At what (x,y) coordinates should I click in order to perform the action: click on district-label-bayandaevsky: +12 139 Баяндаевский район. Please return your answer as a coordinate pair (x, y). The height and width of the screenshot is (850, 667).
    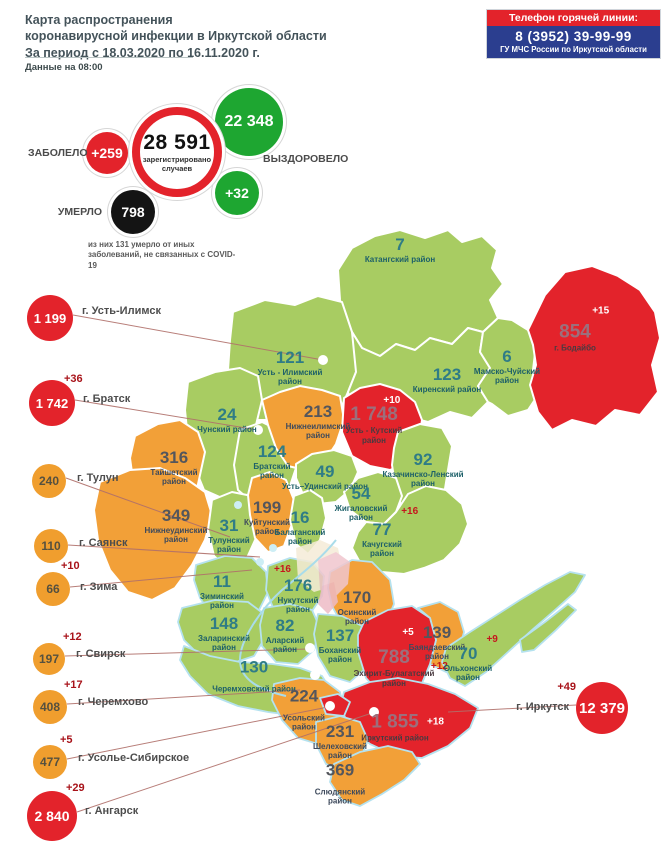
    Looking at the image, I should click on (437, 647).